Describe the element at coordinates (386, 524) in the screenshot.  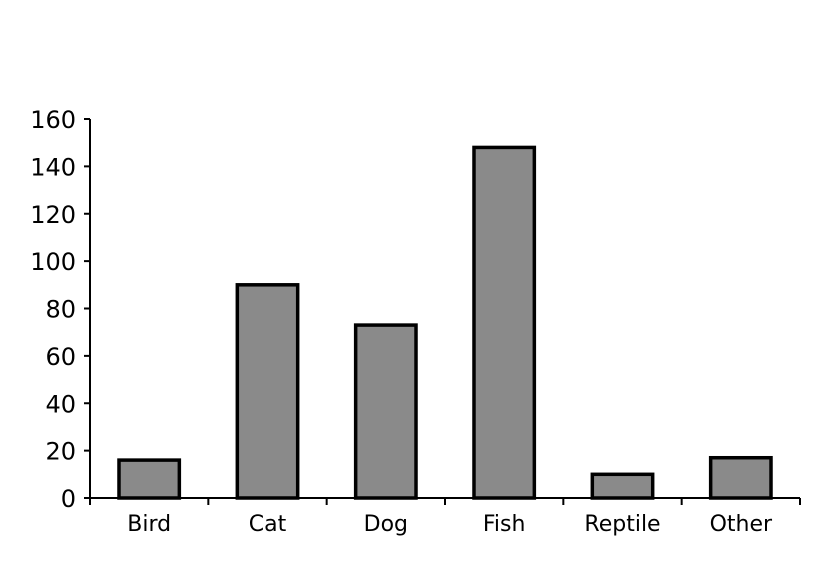
I see `x-tick-label: Dog` at that location.